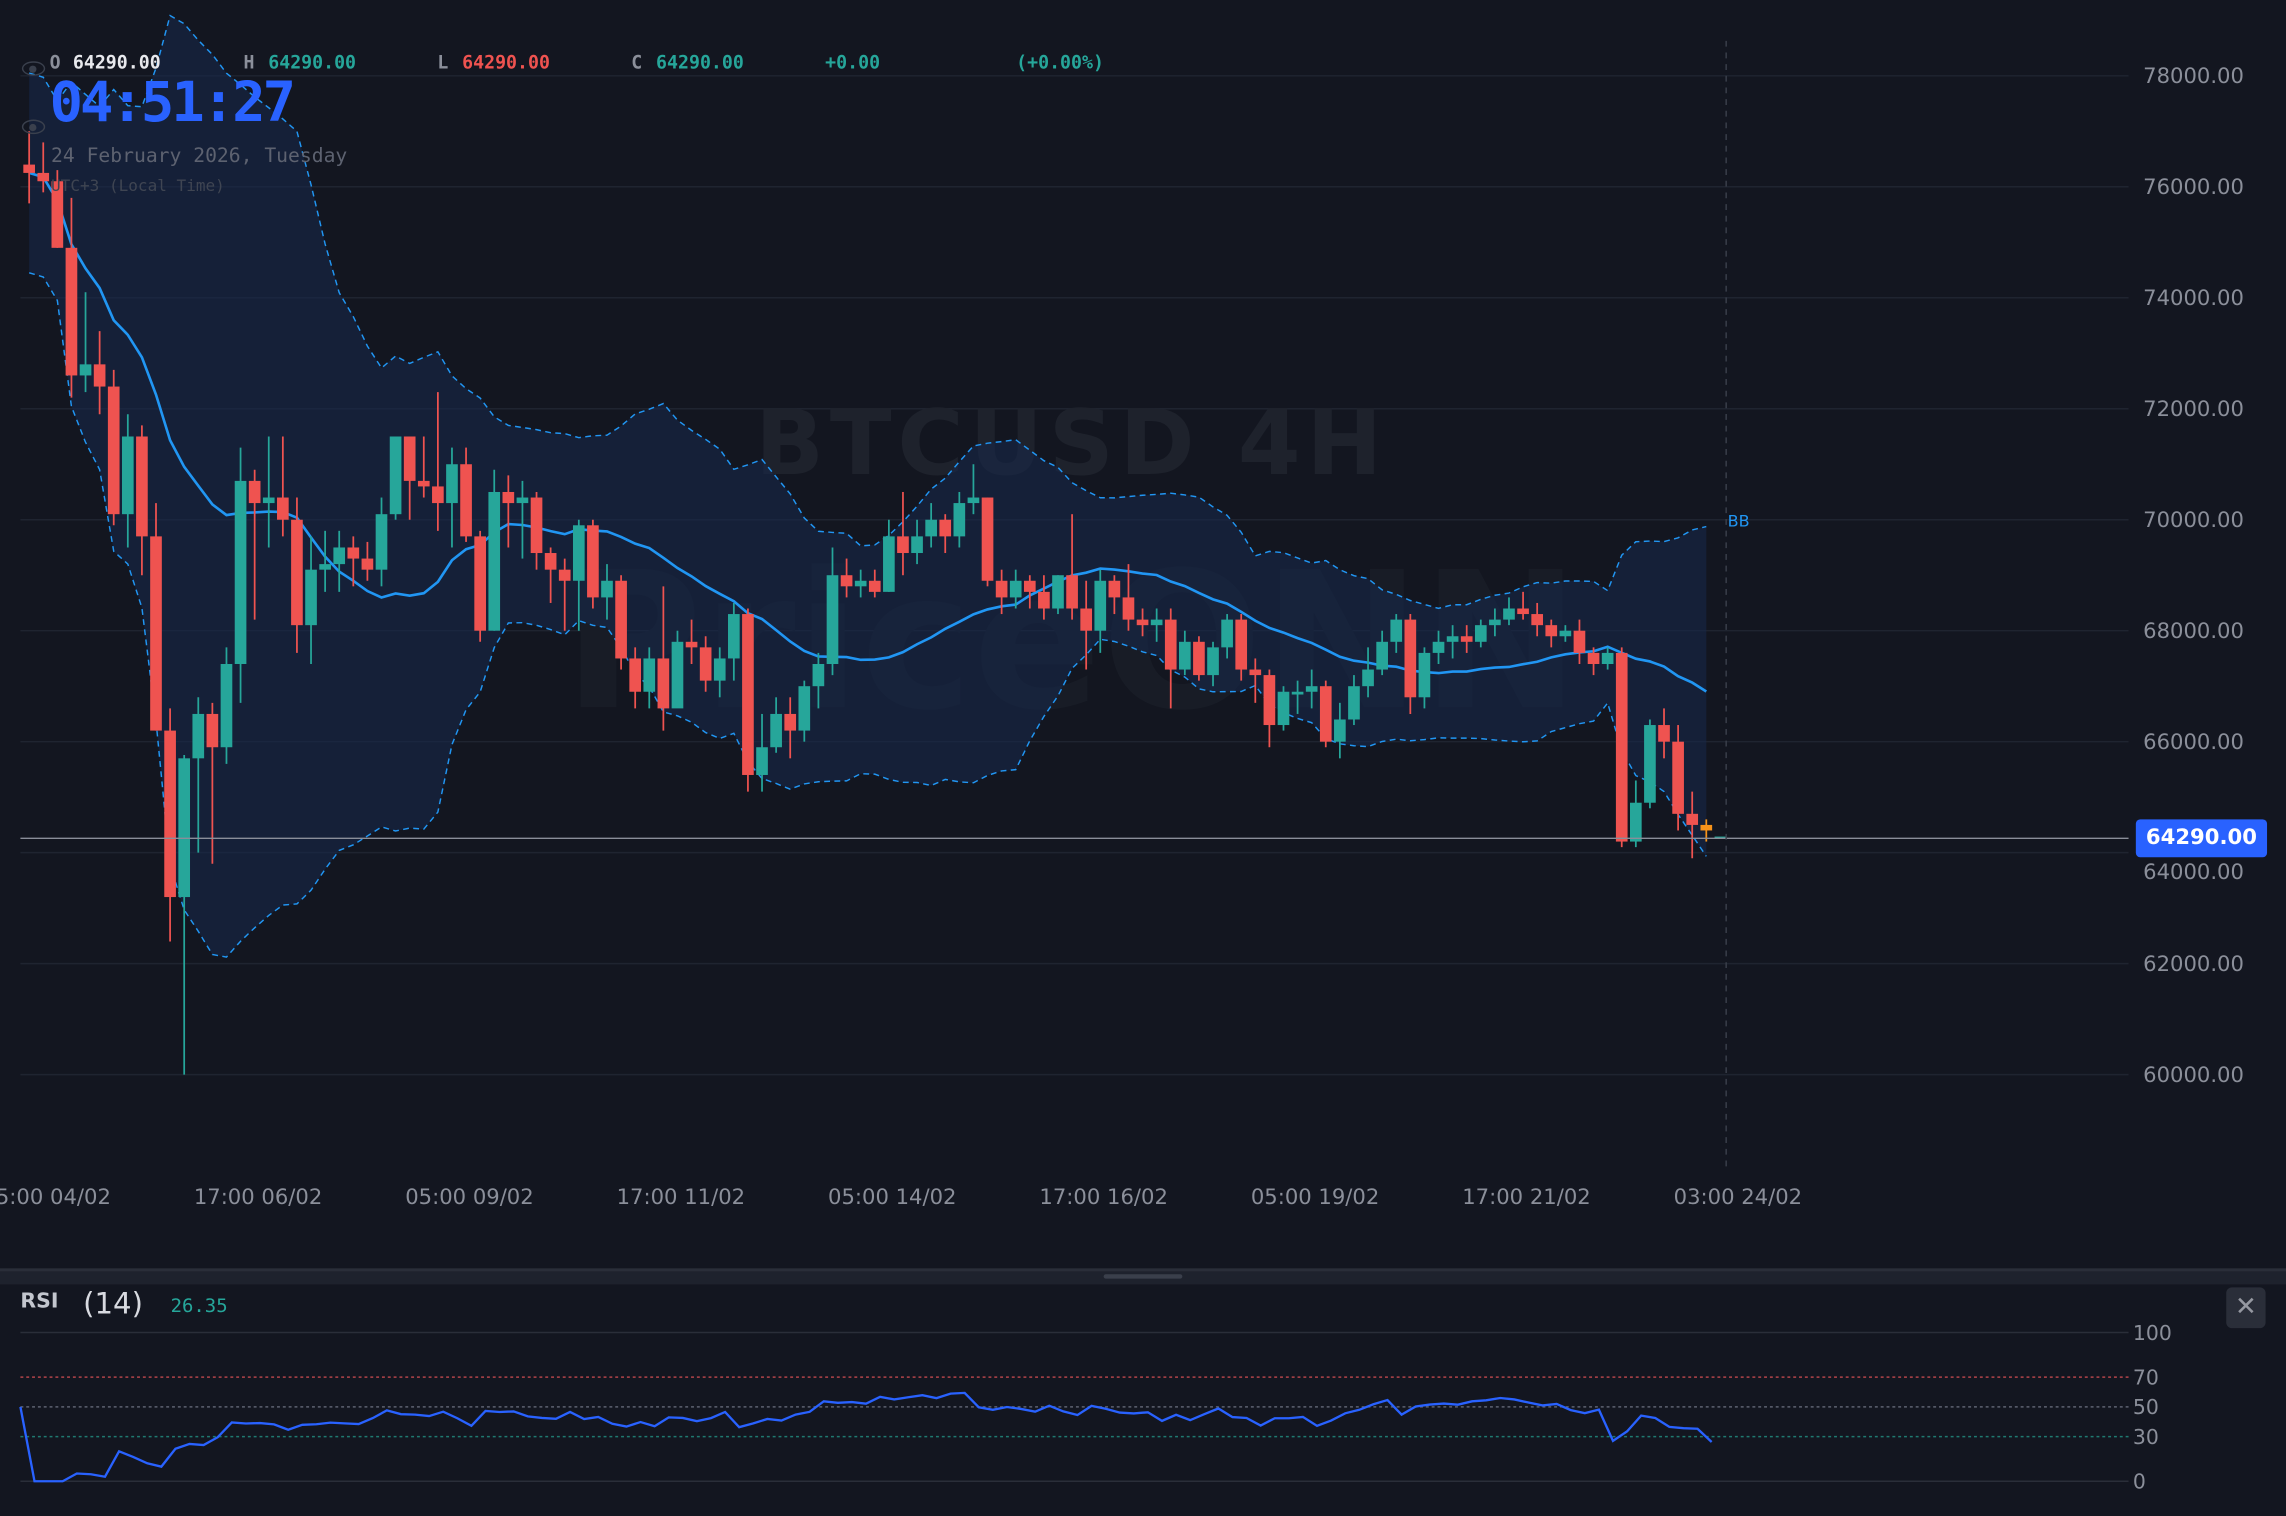  What do you see at coordinates (1315, 1196) in the screenshot?
I see `time-tick-label: 05:00 19/02` at bounding box center [1315, 1196].